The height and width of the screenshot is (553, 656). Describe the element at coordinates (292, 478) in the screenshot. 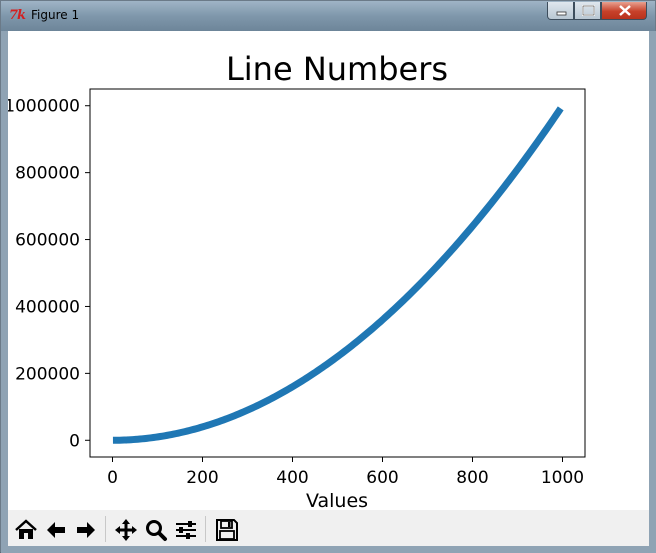

I see `x-tick-label: 400` at that location.